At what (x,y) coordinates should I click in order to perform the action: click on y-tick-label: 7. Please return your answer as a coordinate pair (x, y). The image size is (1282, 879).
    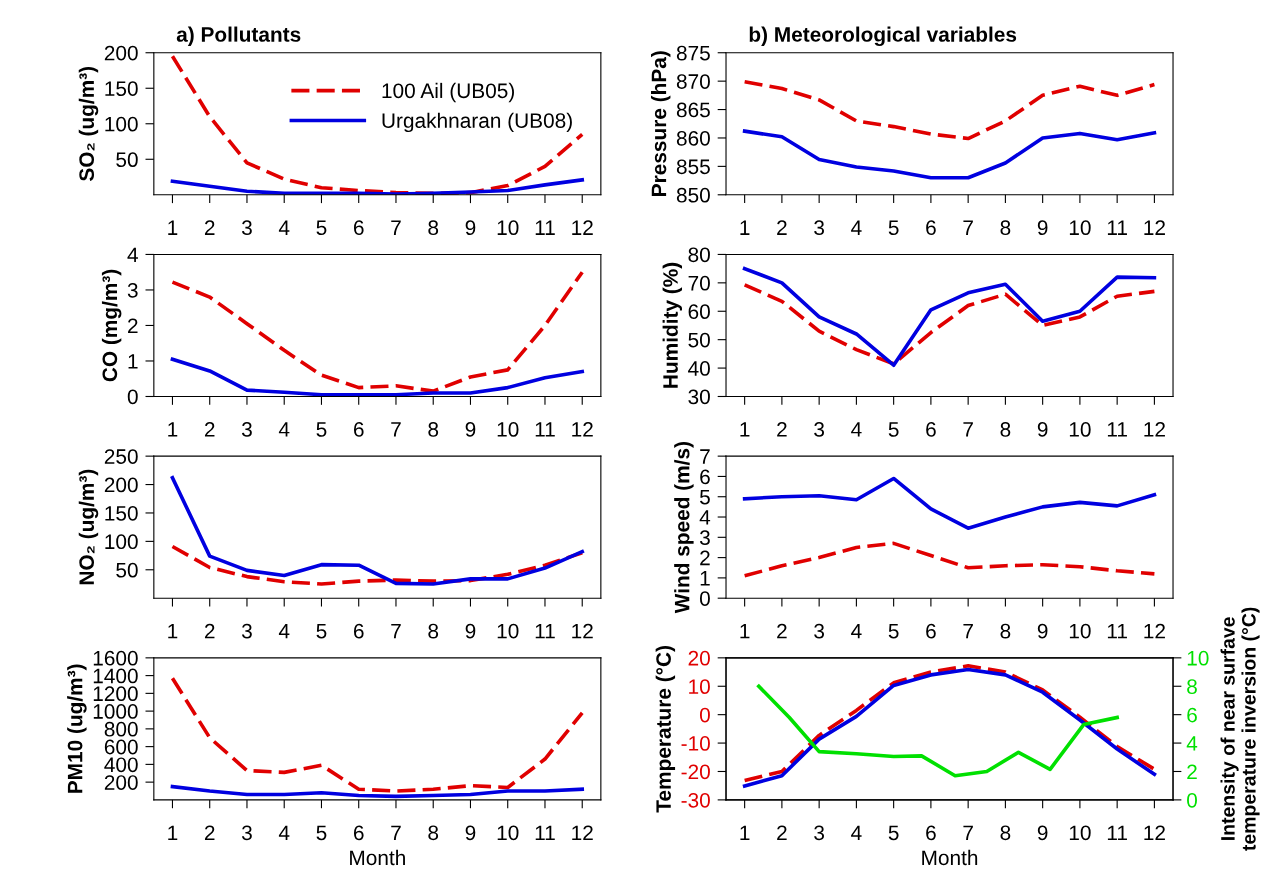
    Looking at the image, I should click on (705, 456).